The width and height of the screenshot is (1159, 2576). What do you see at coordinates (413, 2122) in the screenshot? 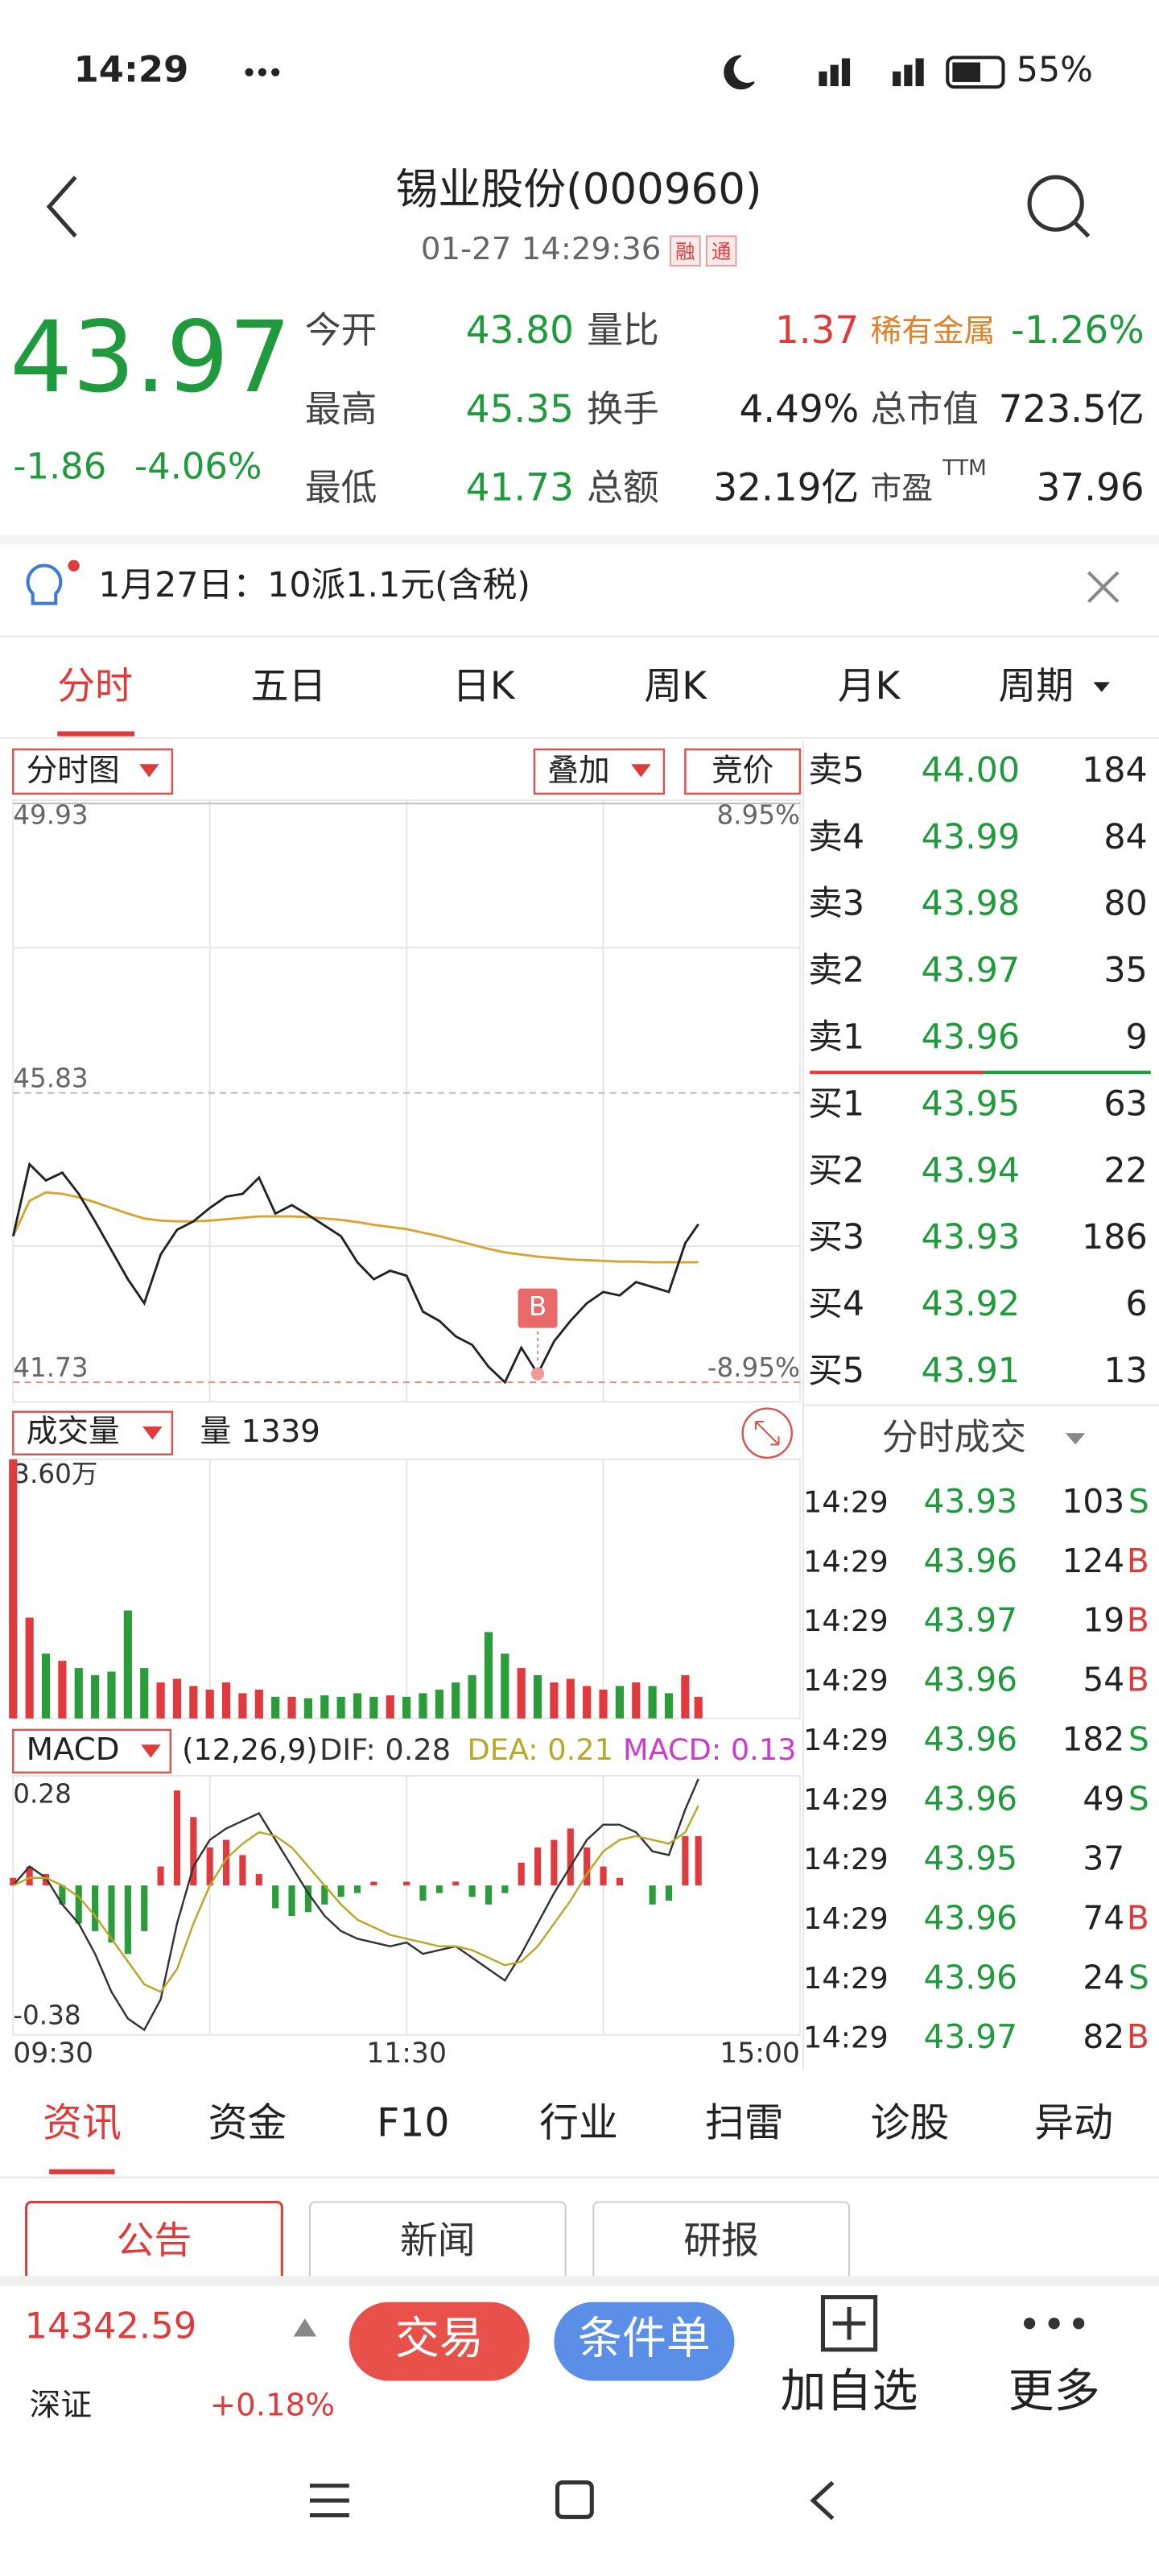
I see `news-tab: F10` at bounding box center [413, 2122].